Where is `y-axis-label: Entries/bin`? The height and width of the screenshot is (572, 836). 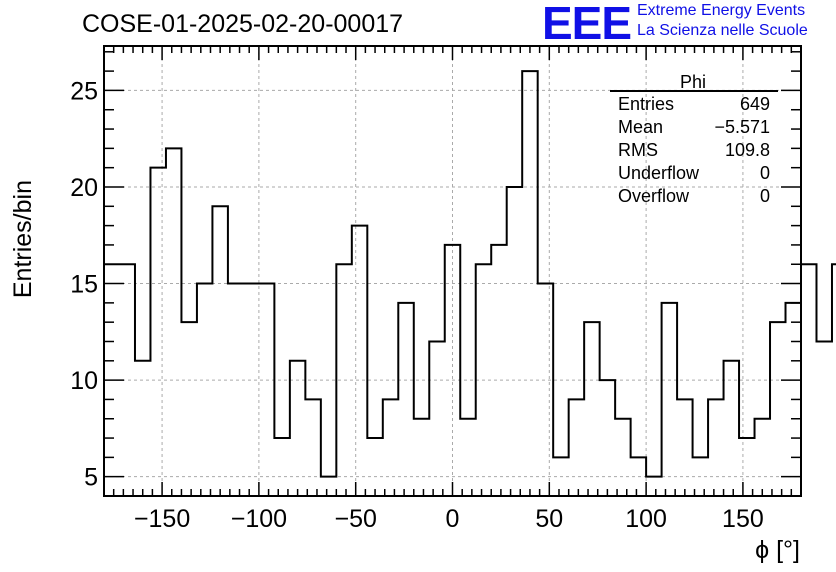 y-axis-label: Entries/bin is located at coordinates (23, 239).